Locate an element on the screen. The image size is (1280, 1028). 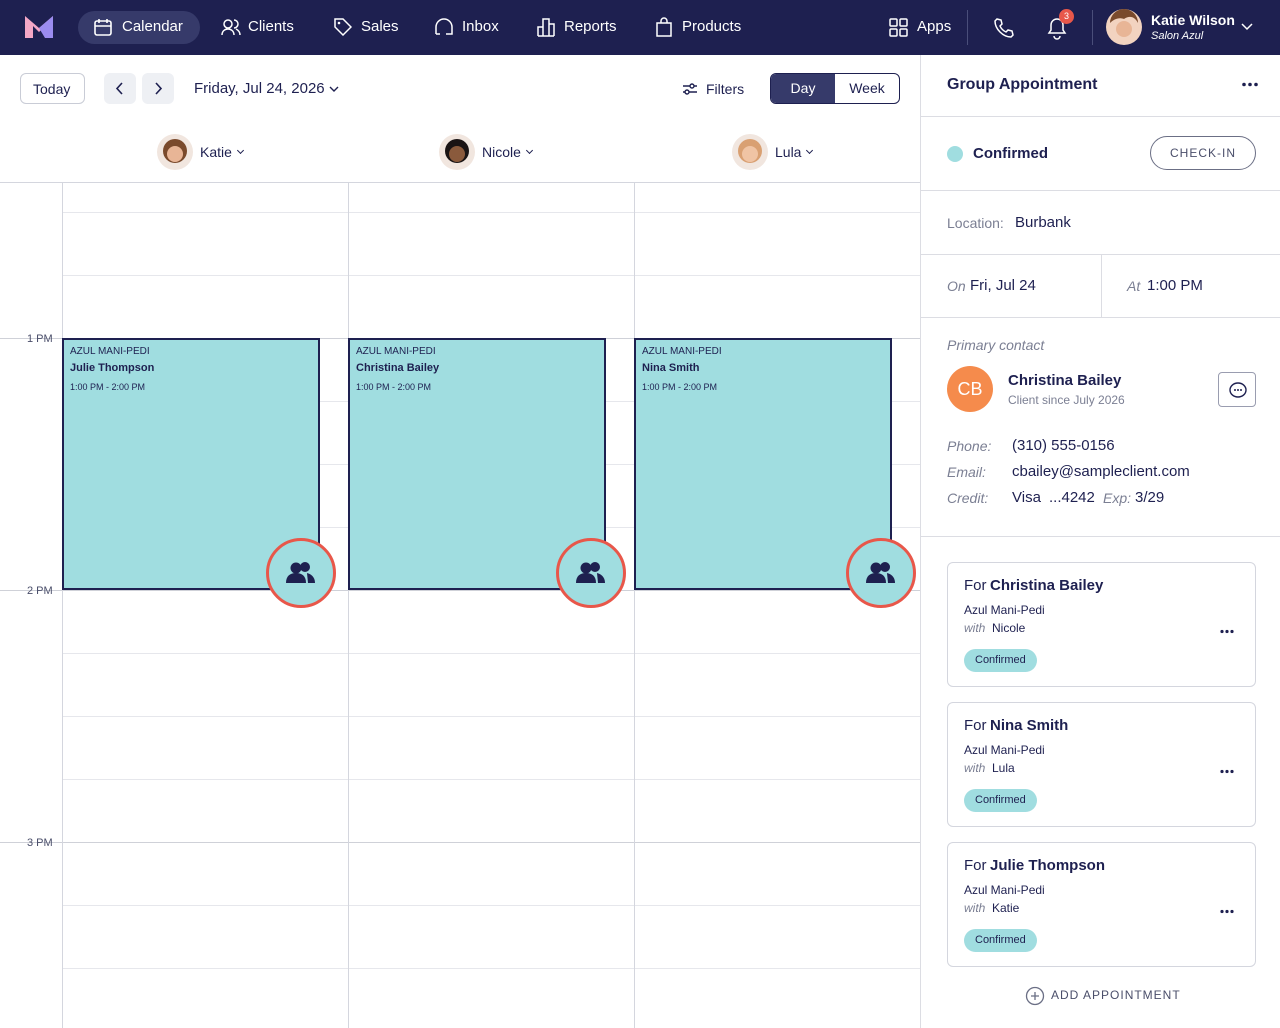
nav-item: Products is located at coordinates (712, 26).